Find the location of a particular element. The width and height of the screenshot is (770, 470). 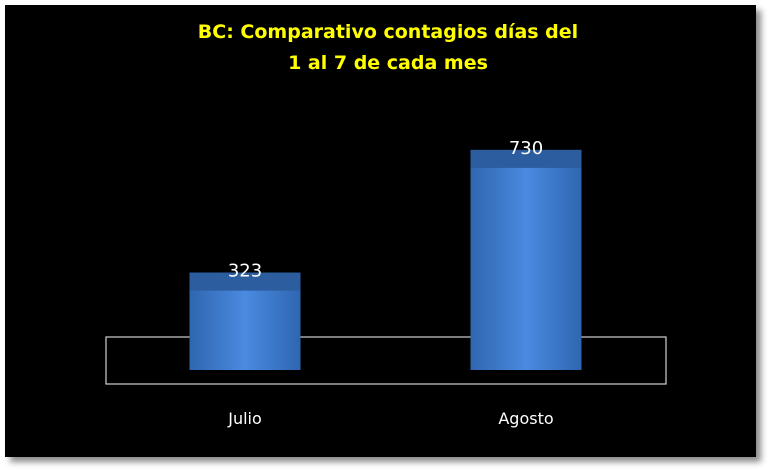

bar-agosto is located at coordinates (526, 259).